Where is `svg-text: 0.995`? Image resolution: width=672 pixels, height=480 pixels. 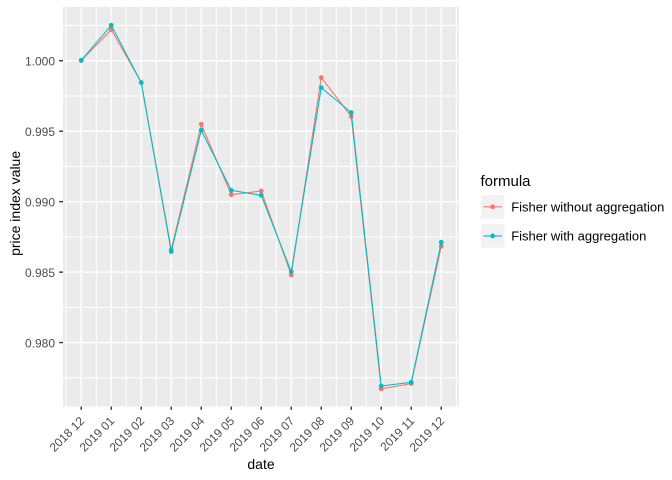 svg-text: 0.995 is located at coordinates (40, 132).